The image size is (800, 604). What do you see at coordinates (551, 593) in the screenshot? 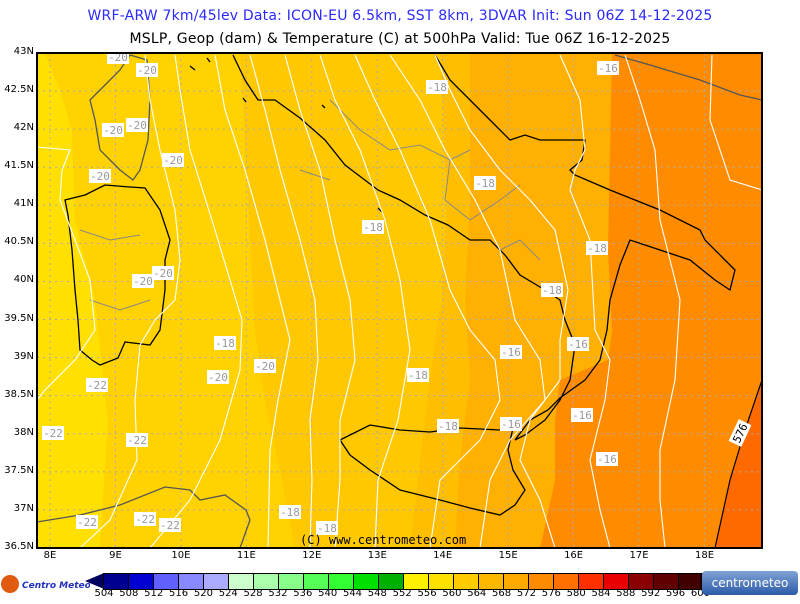
I see `colorbar-label: 576` at bounding box center [551, 593].